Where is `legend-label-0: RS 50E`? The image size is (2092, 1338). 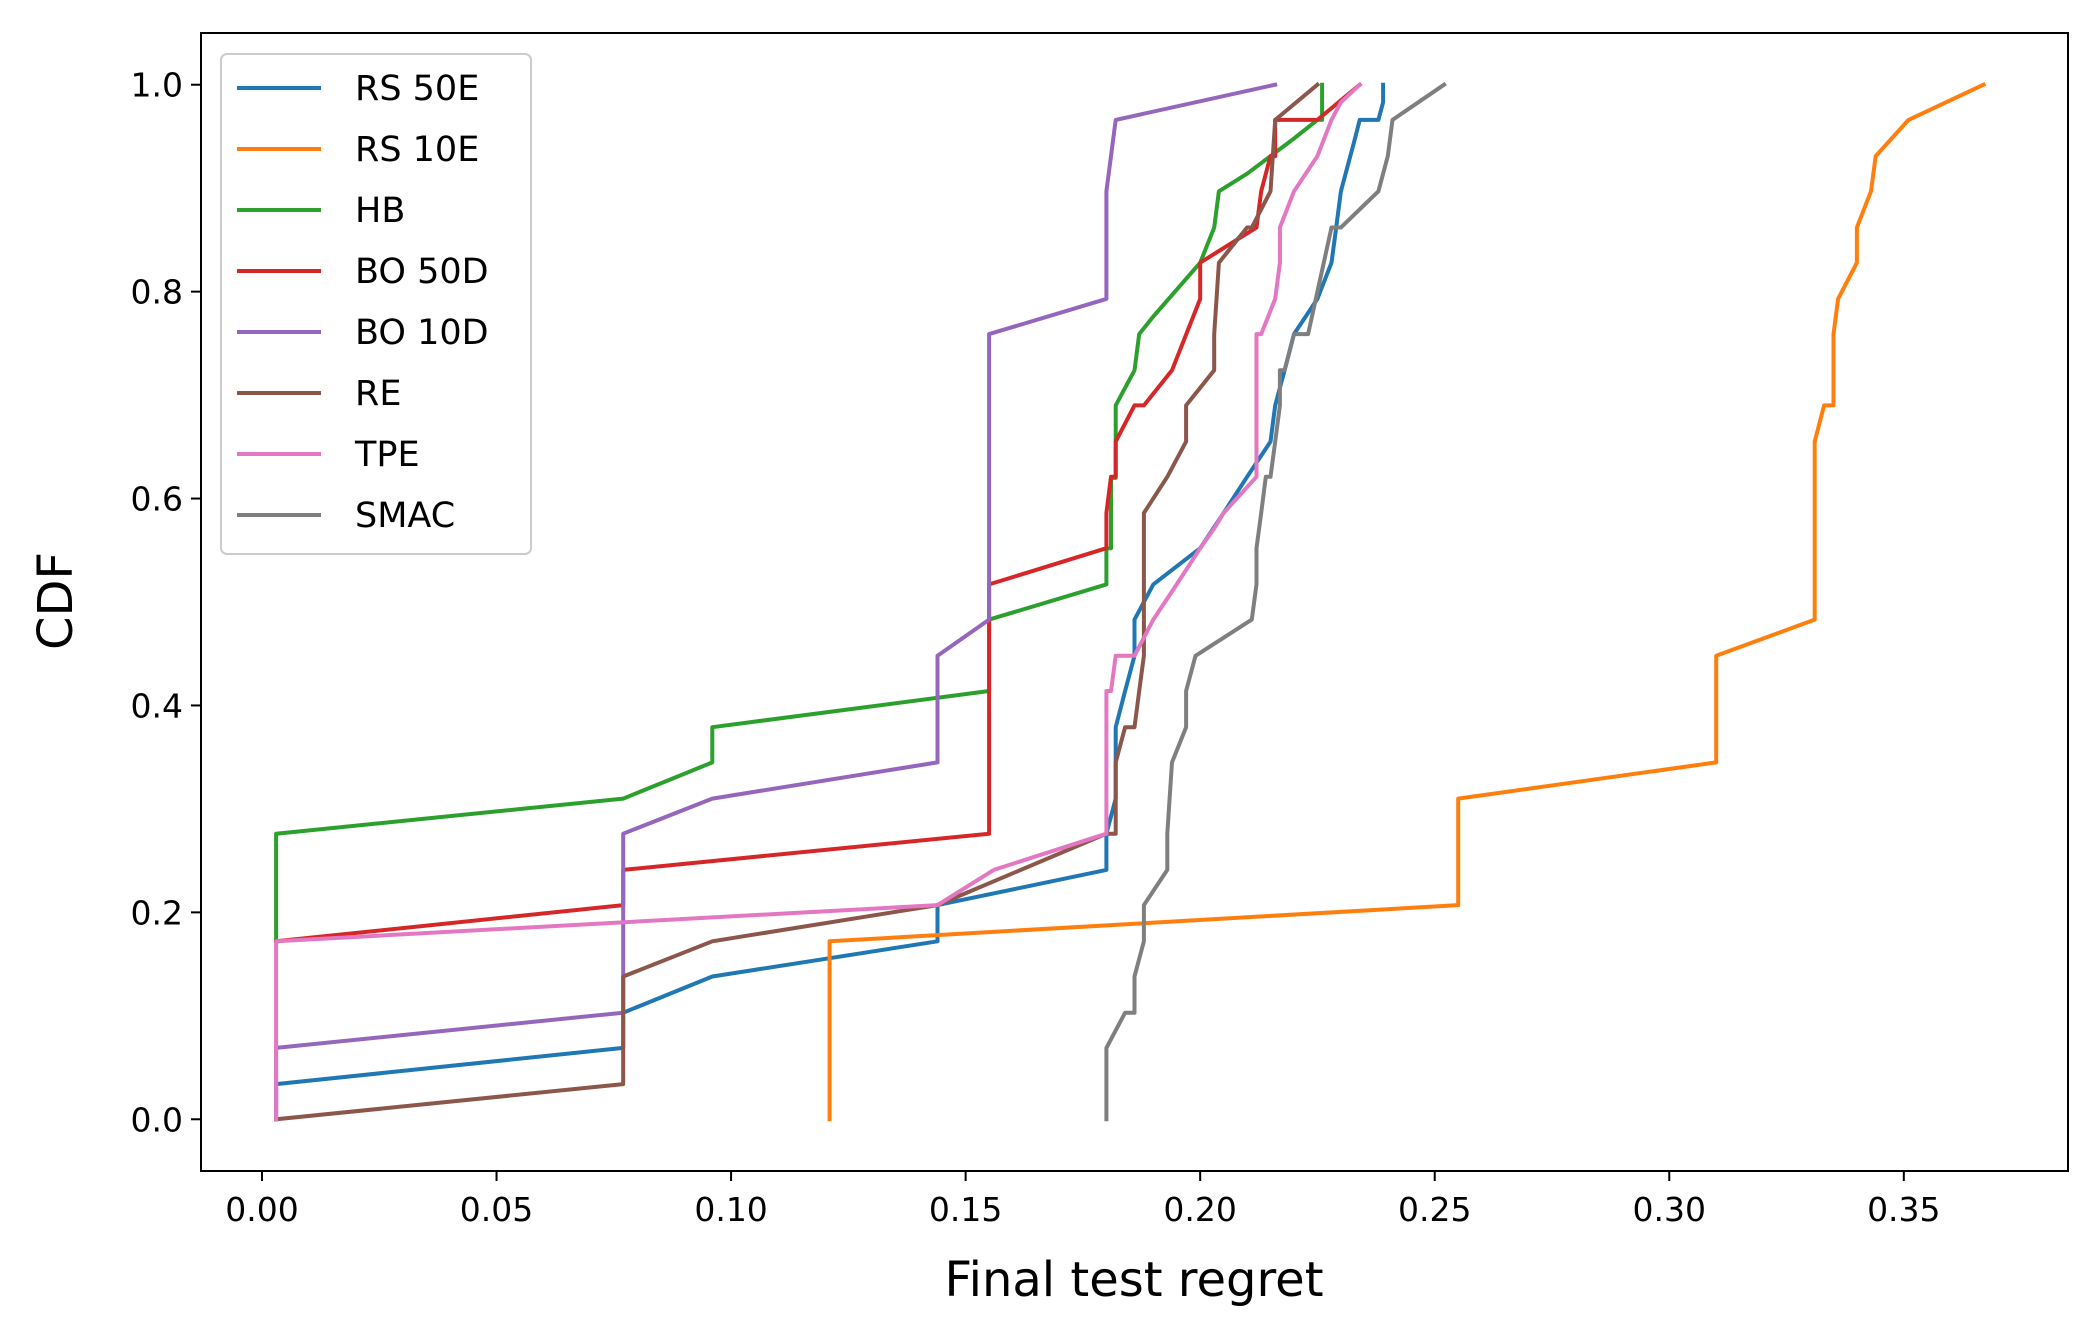
legend-label-0: RS 50E is located at coordinates (417, 89).